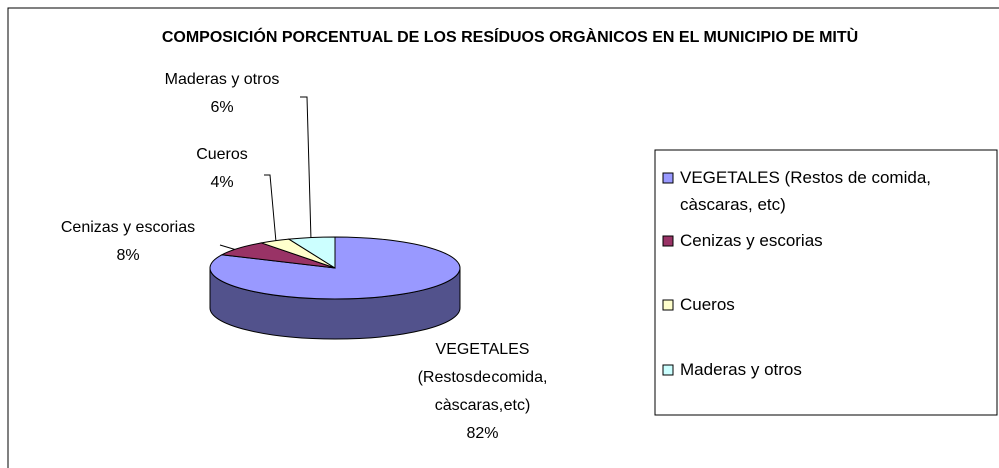 This screenshot has height=468, width=999. Describe the element at coordinates (222, 182) in the screenshot. I see `data-label-value: 4%` at that location.